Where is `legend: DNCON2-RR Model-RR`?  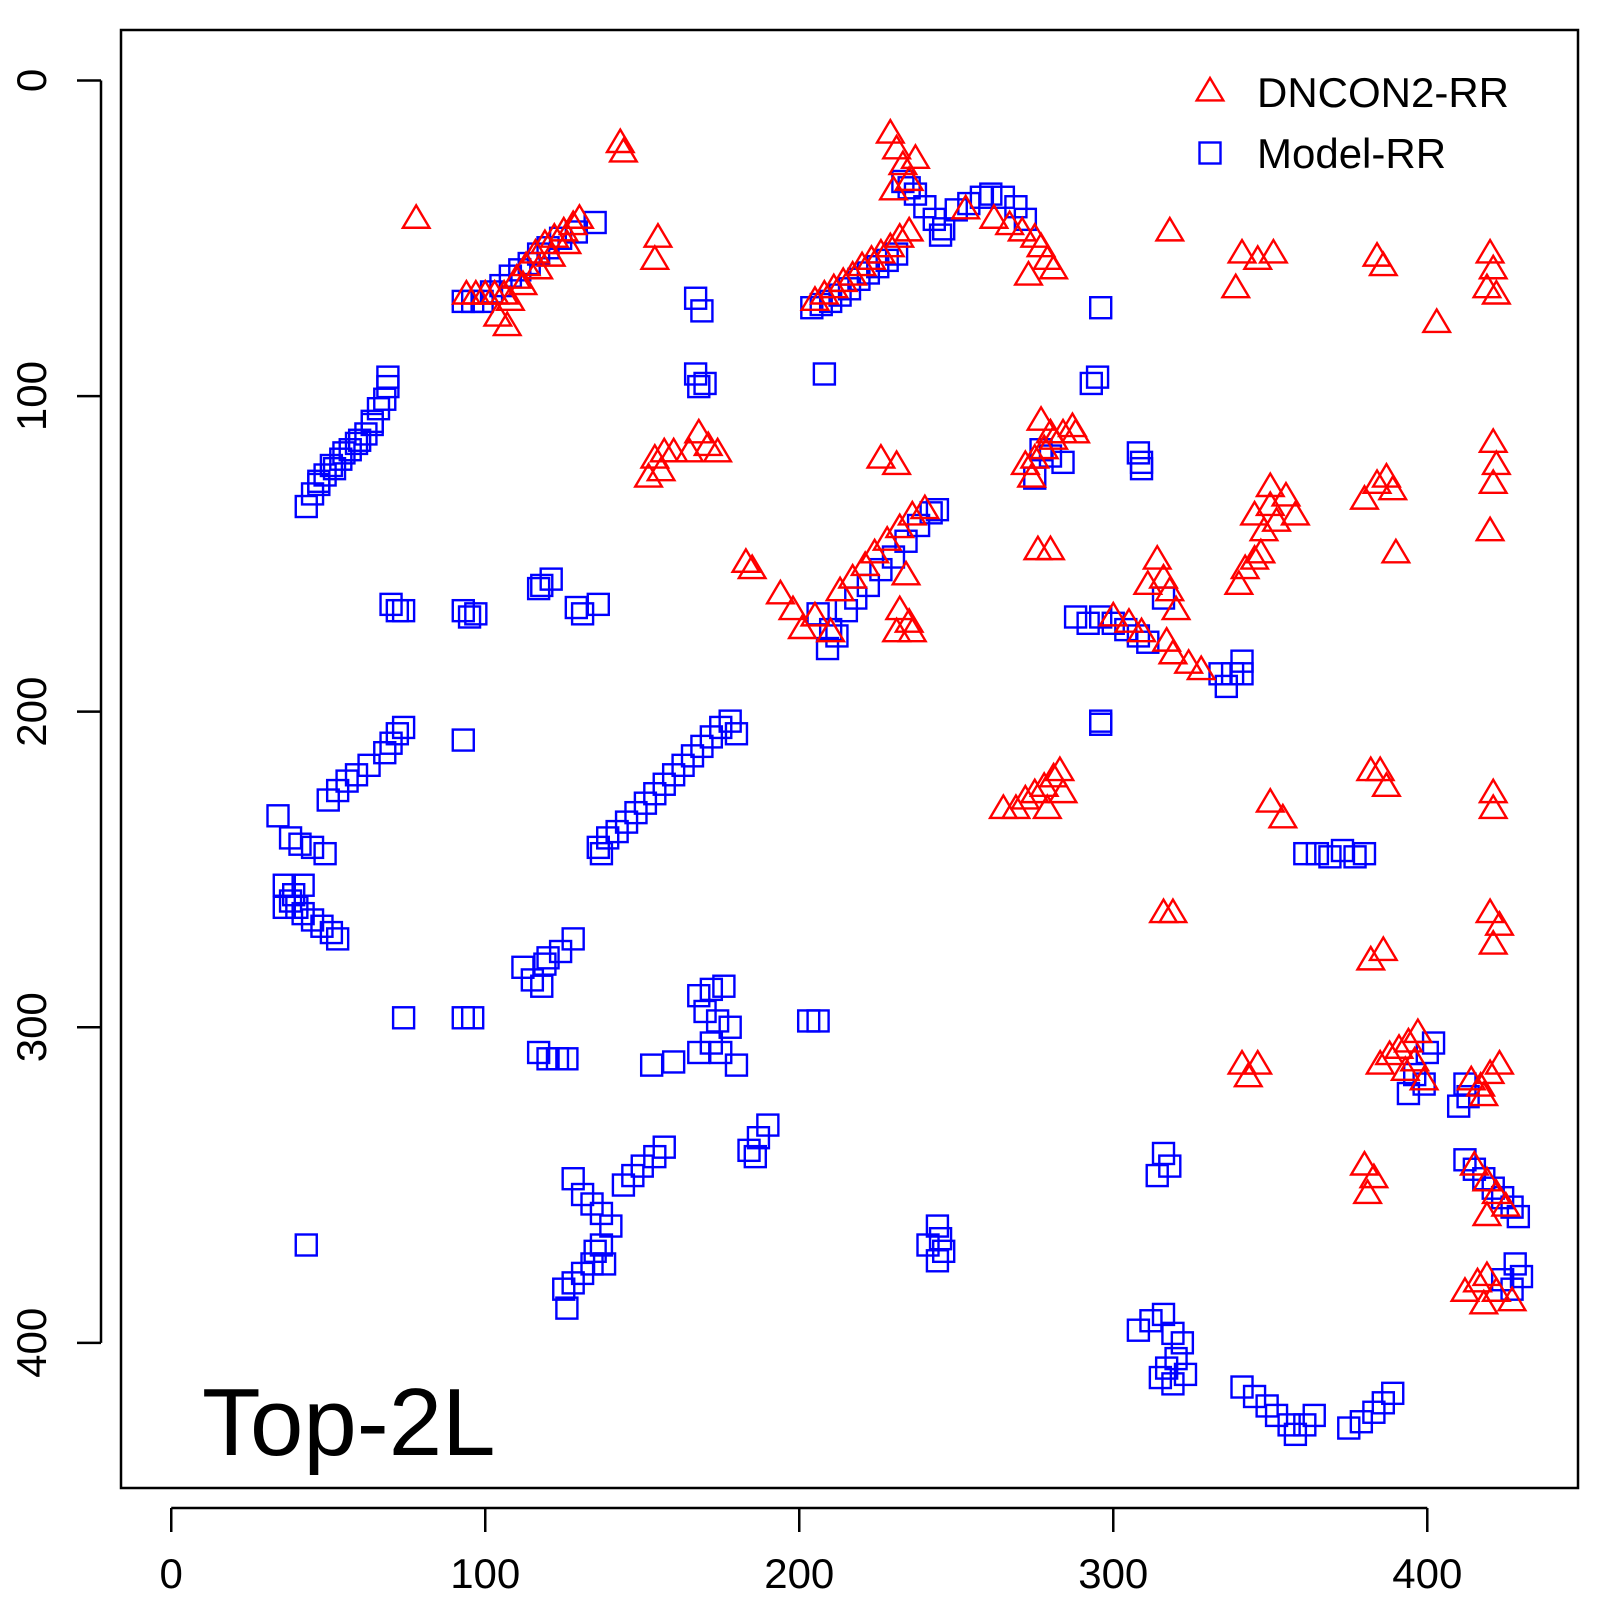
legend: DNCON2-RR Model-RR is located at coordinates (1351, 123).